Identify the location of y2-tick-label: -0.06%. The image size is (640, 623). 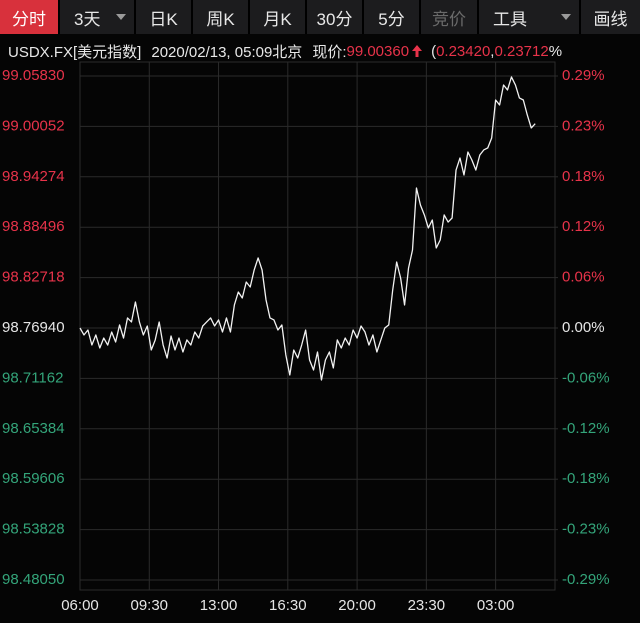
(586, 377).